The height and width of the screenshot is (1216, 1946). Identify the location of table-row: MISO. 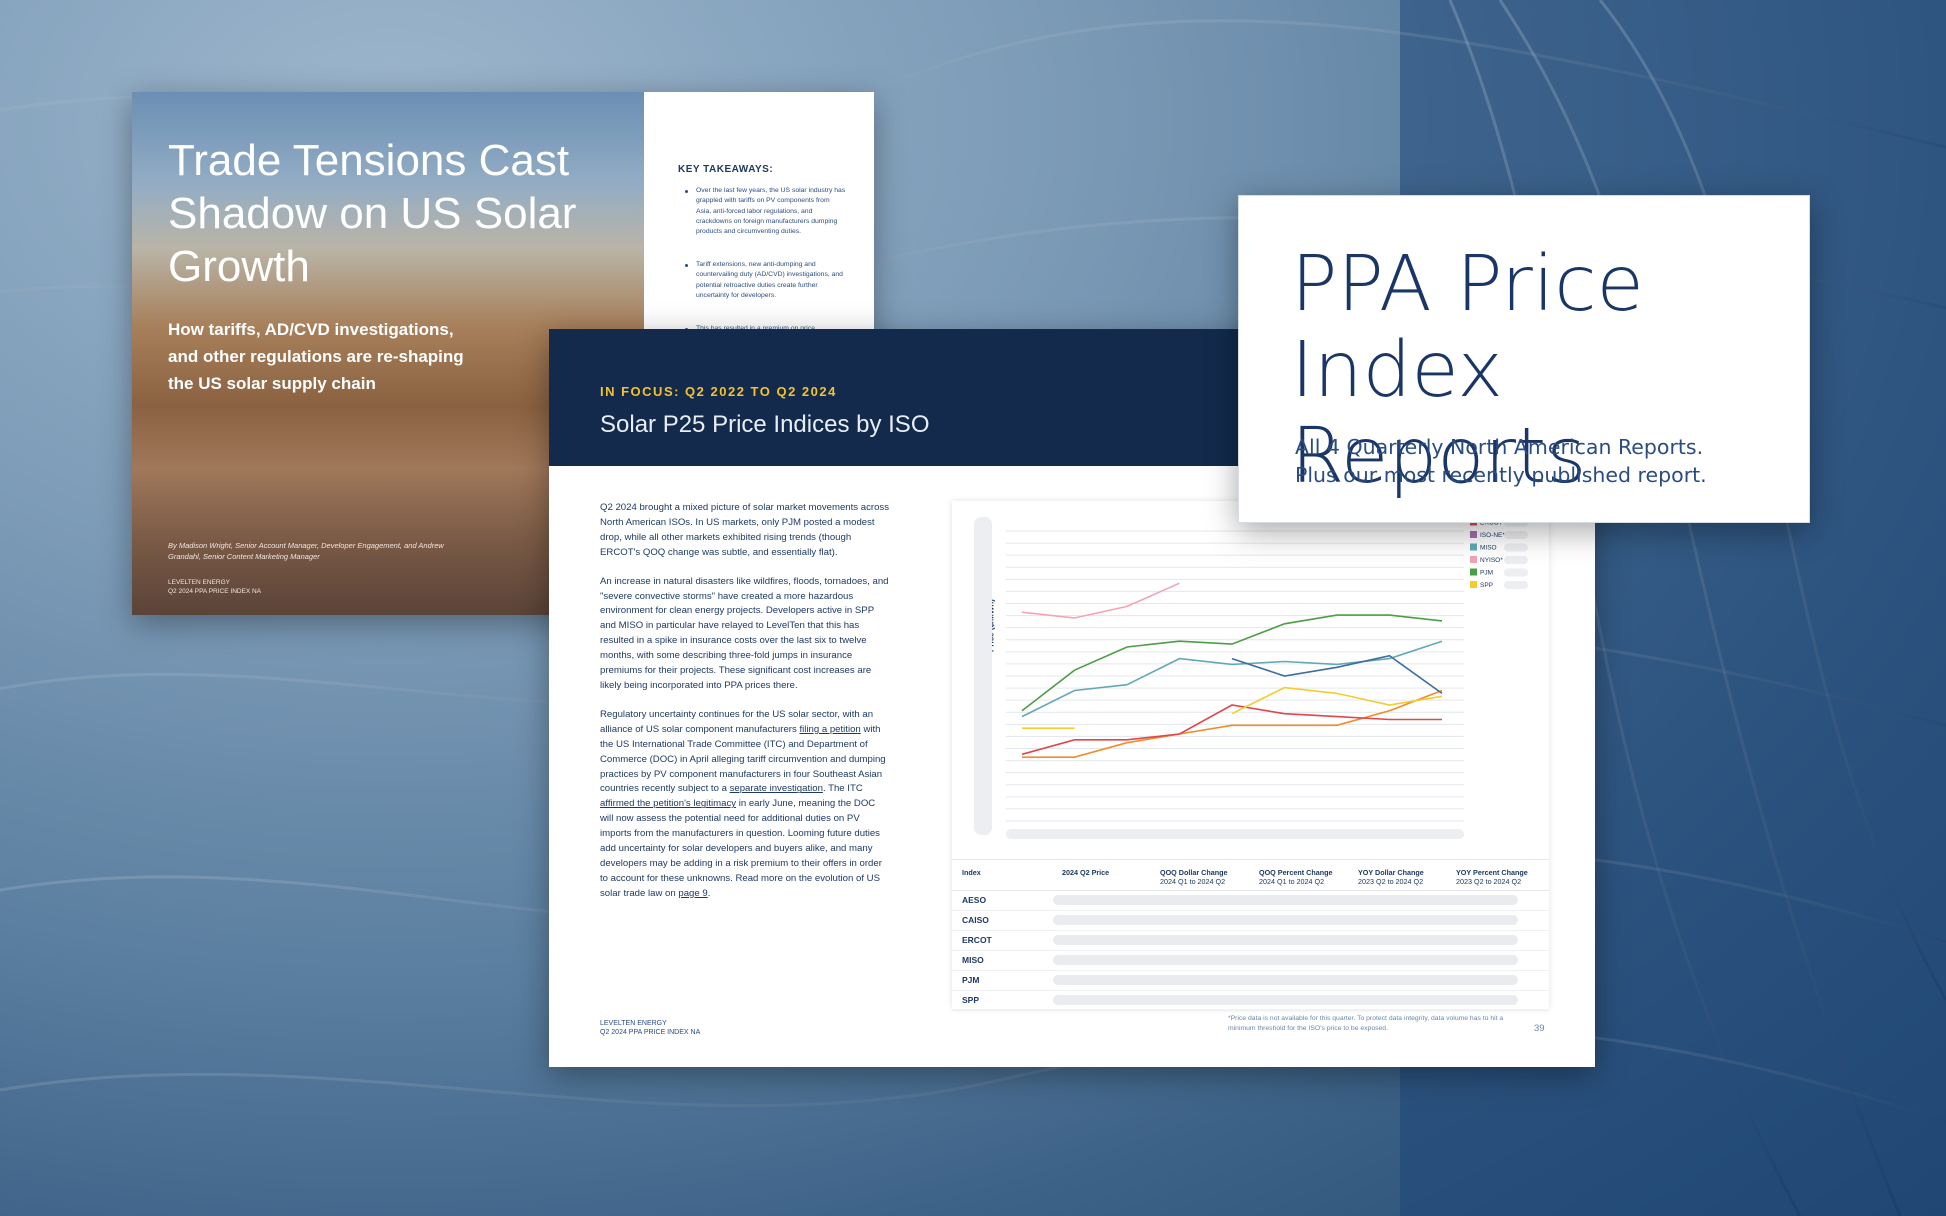
(1250, 960).